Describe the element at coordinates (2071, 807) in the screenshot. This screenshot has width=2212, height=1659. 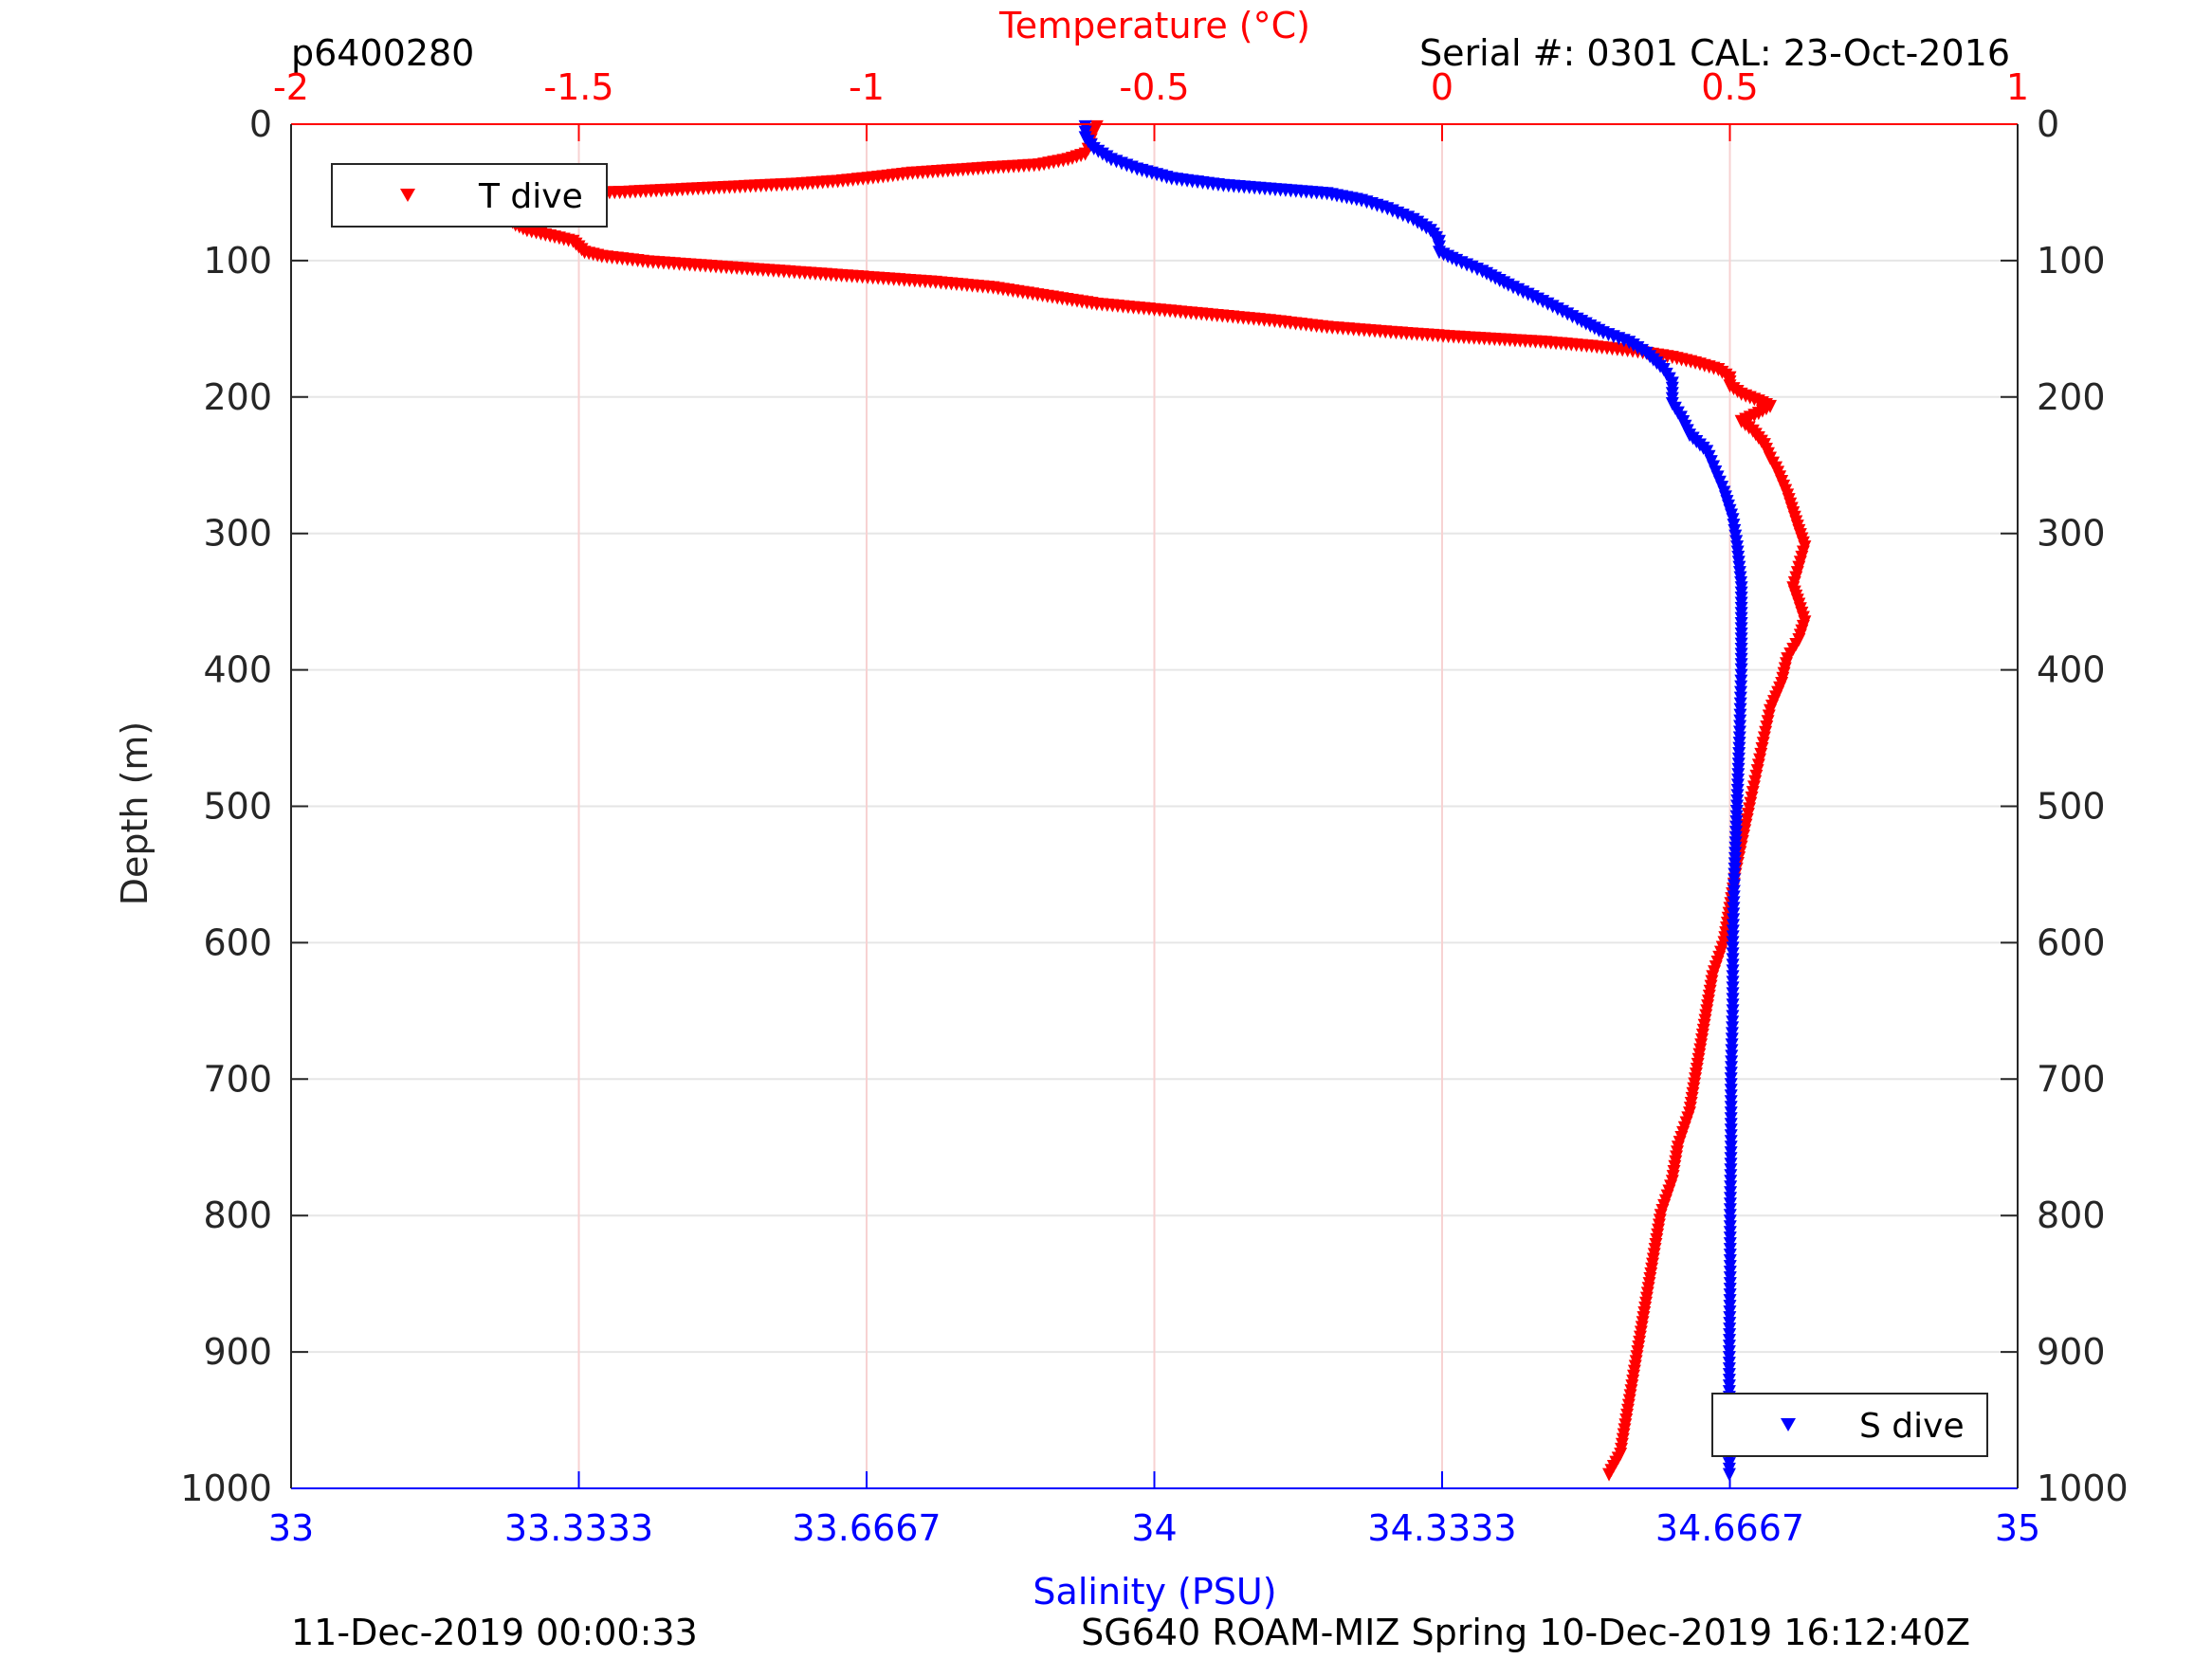
I see `y-tick-label-right: 500` at that location.